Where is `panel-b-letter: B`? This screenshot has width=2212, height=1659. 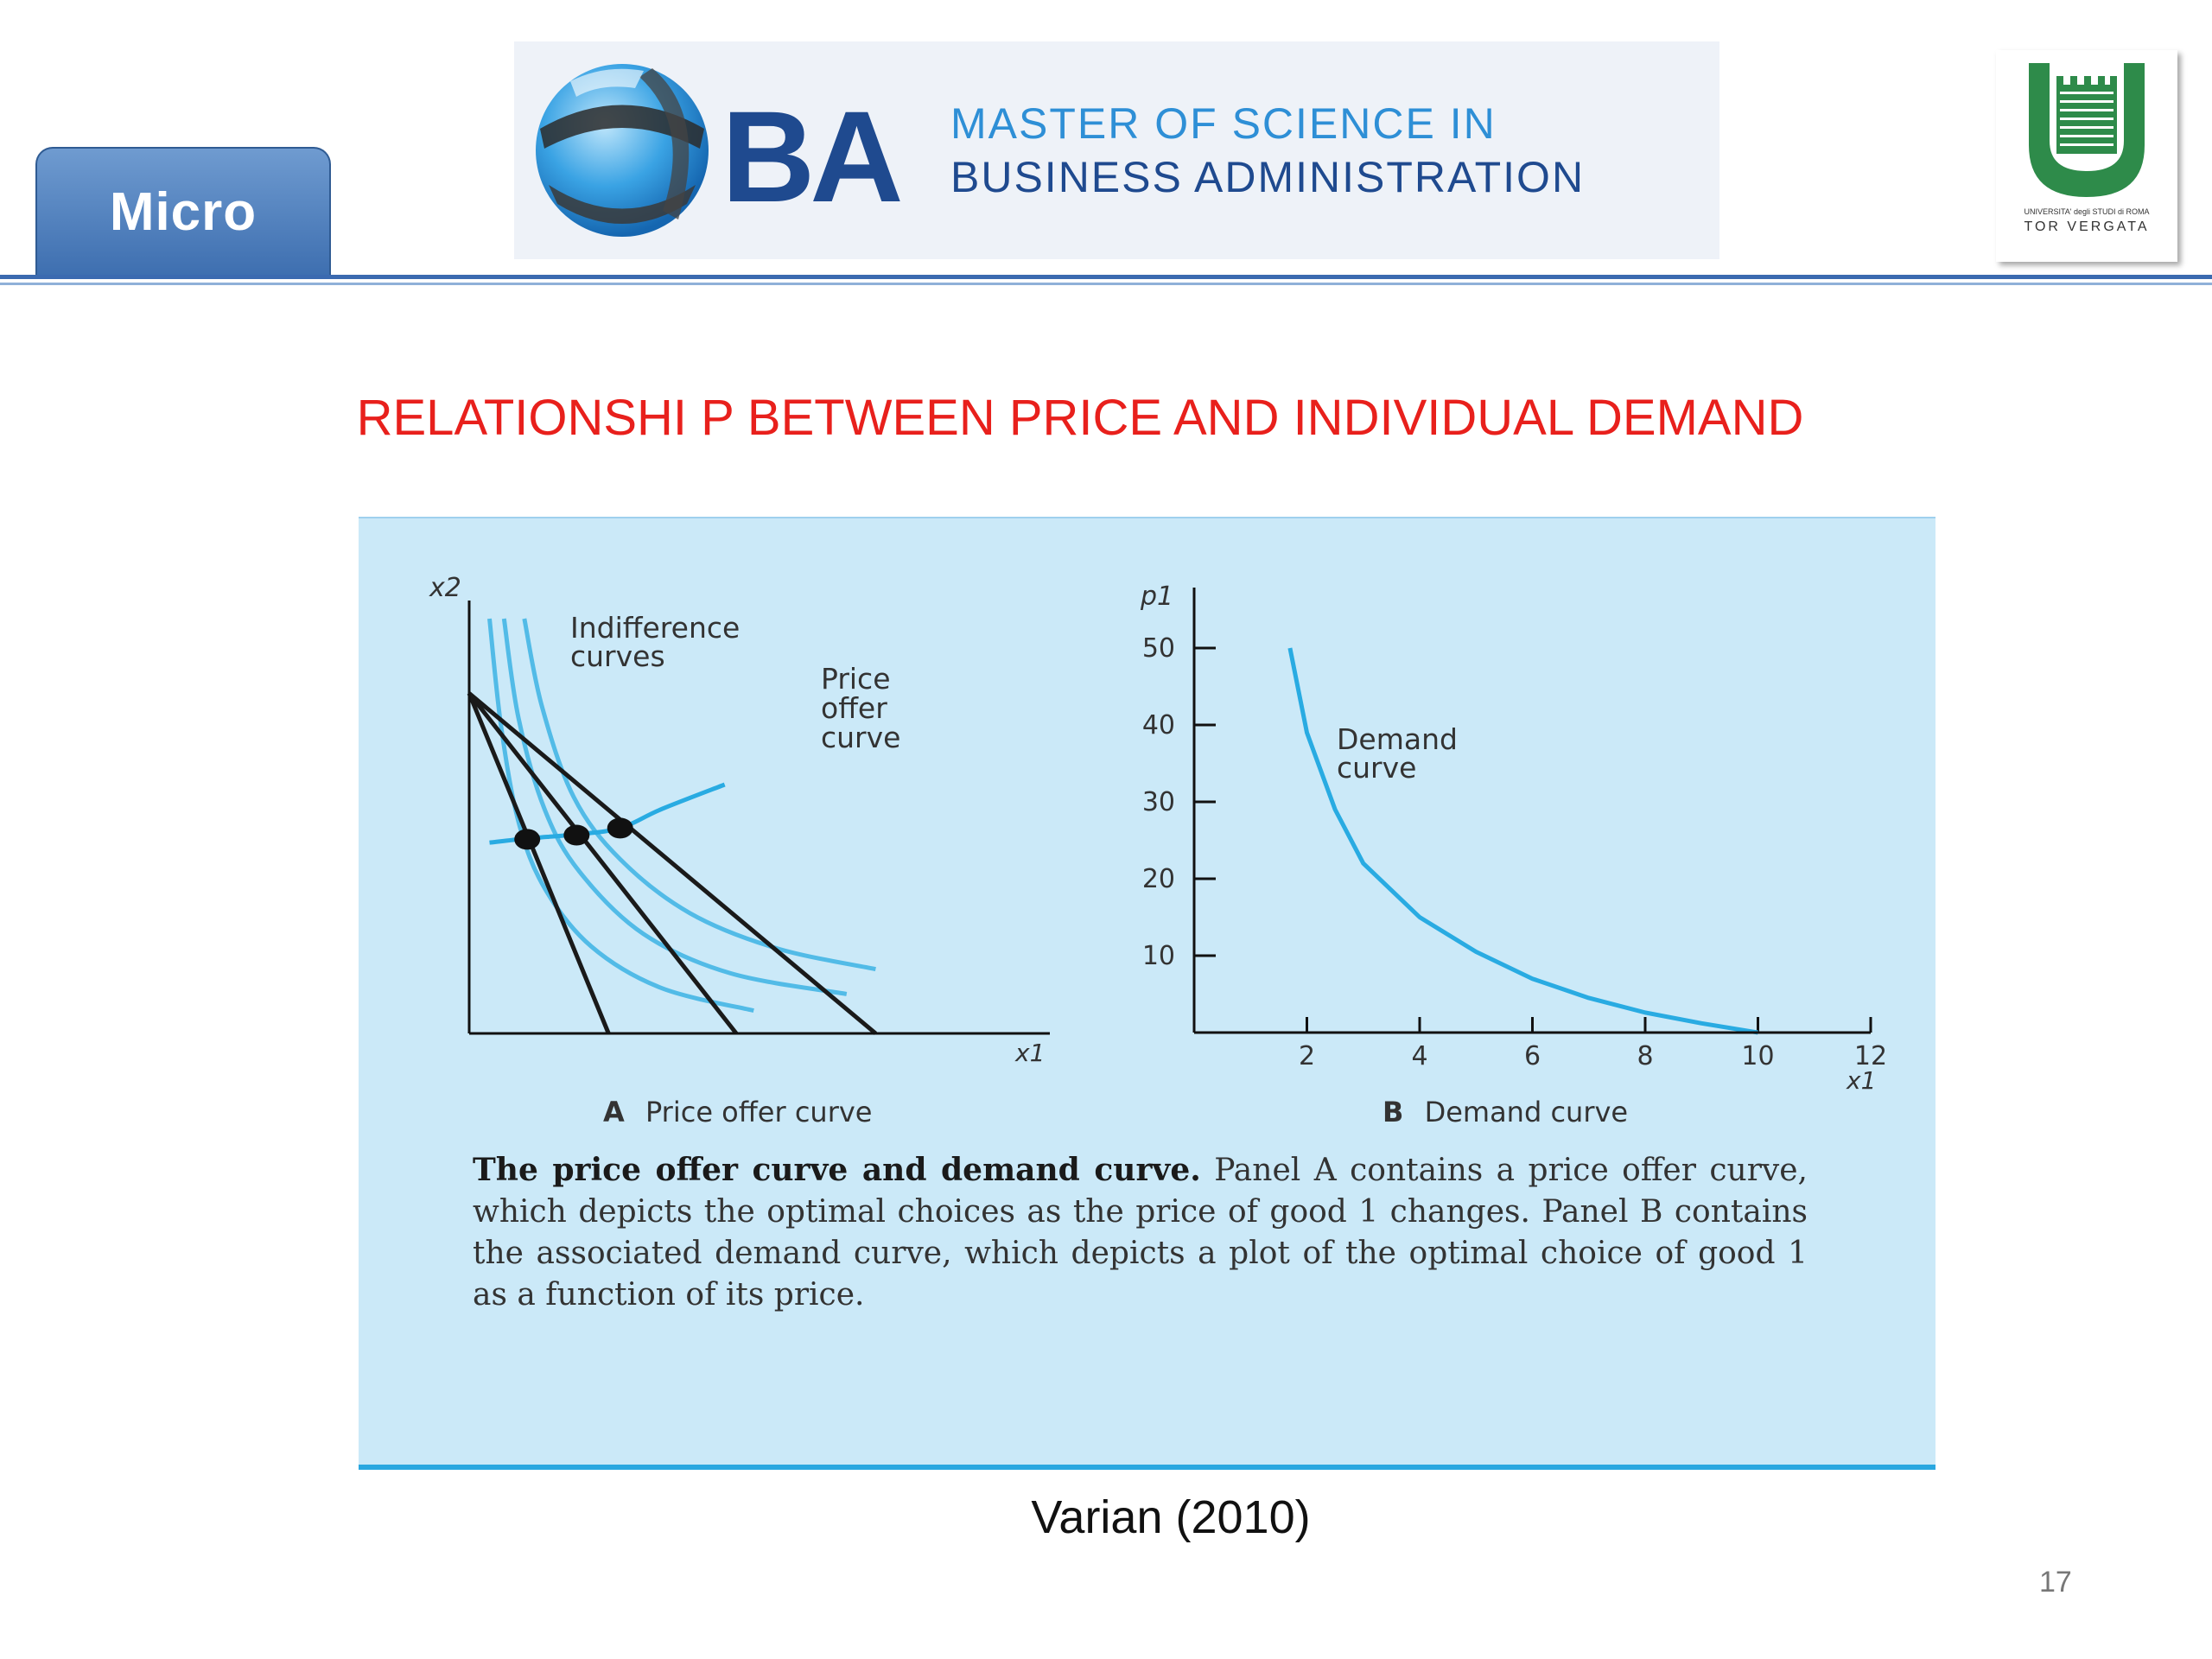
panel-b-letter: B is located at coordinates (1392, 1112).